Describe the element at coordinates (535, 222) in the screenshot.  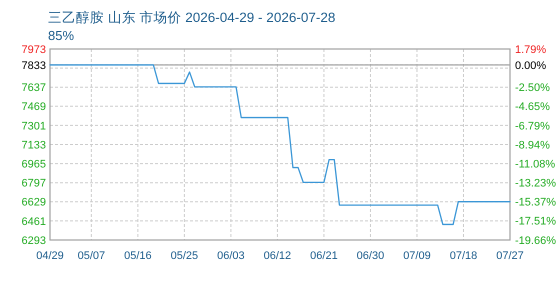
I see `y2-tick-label: -17.51%` at that location.